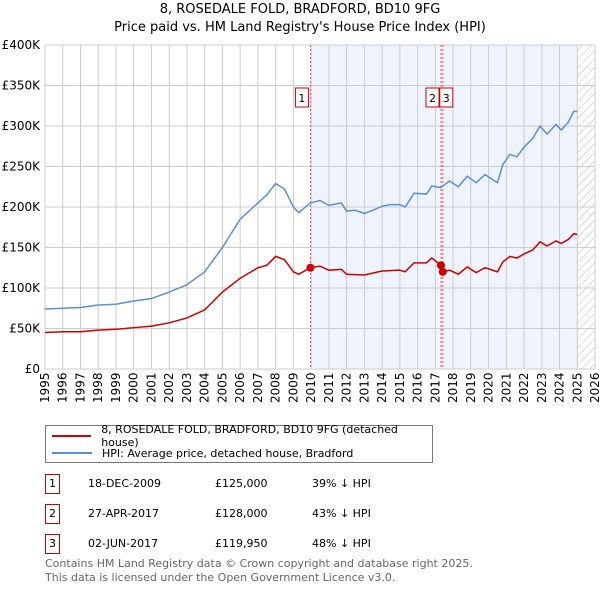 This screenshot has height=590, width=600. What do you see at coordinates (222, 387) in the screenshot?
I see `x-tick-label: 2005` at bounding box center [222, 387].